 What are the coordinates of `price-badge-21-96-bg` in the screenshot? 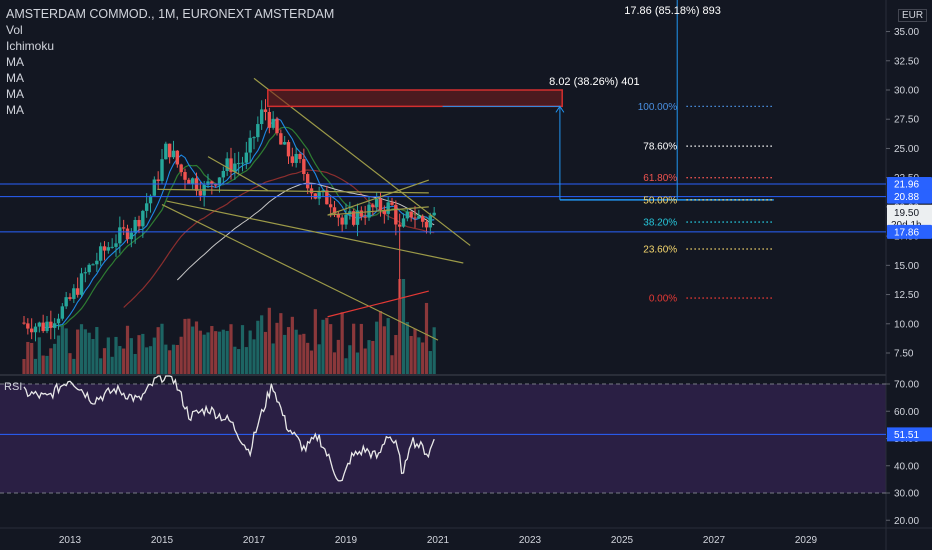 It's located at (909, 183).